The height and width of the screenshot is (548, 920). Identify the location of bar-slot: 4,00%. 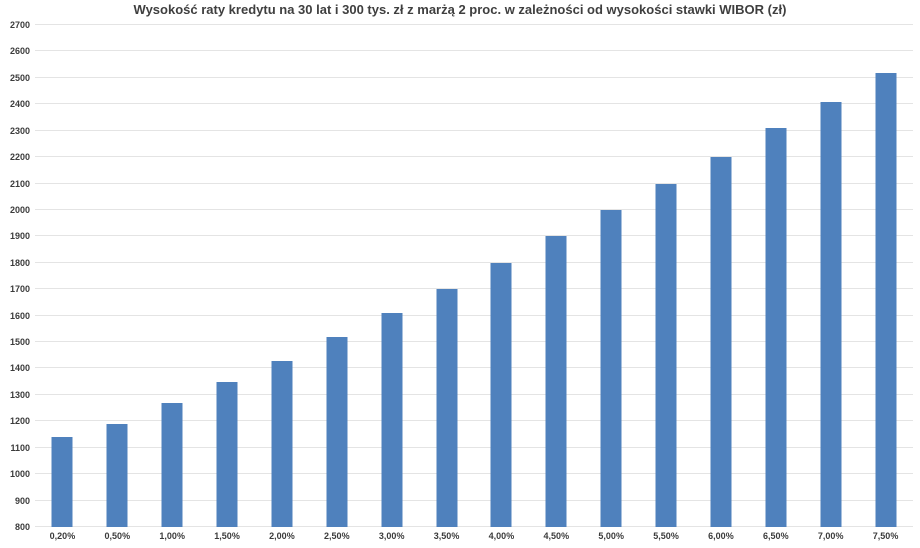
(501, 283).